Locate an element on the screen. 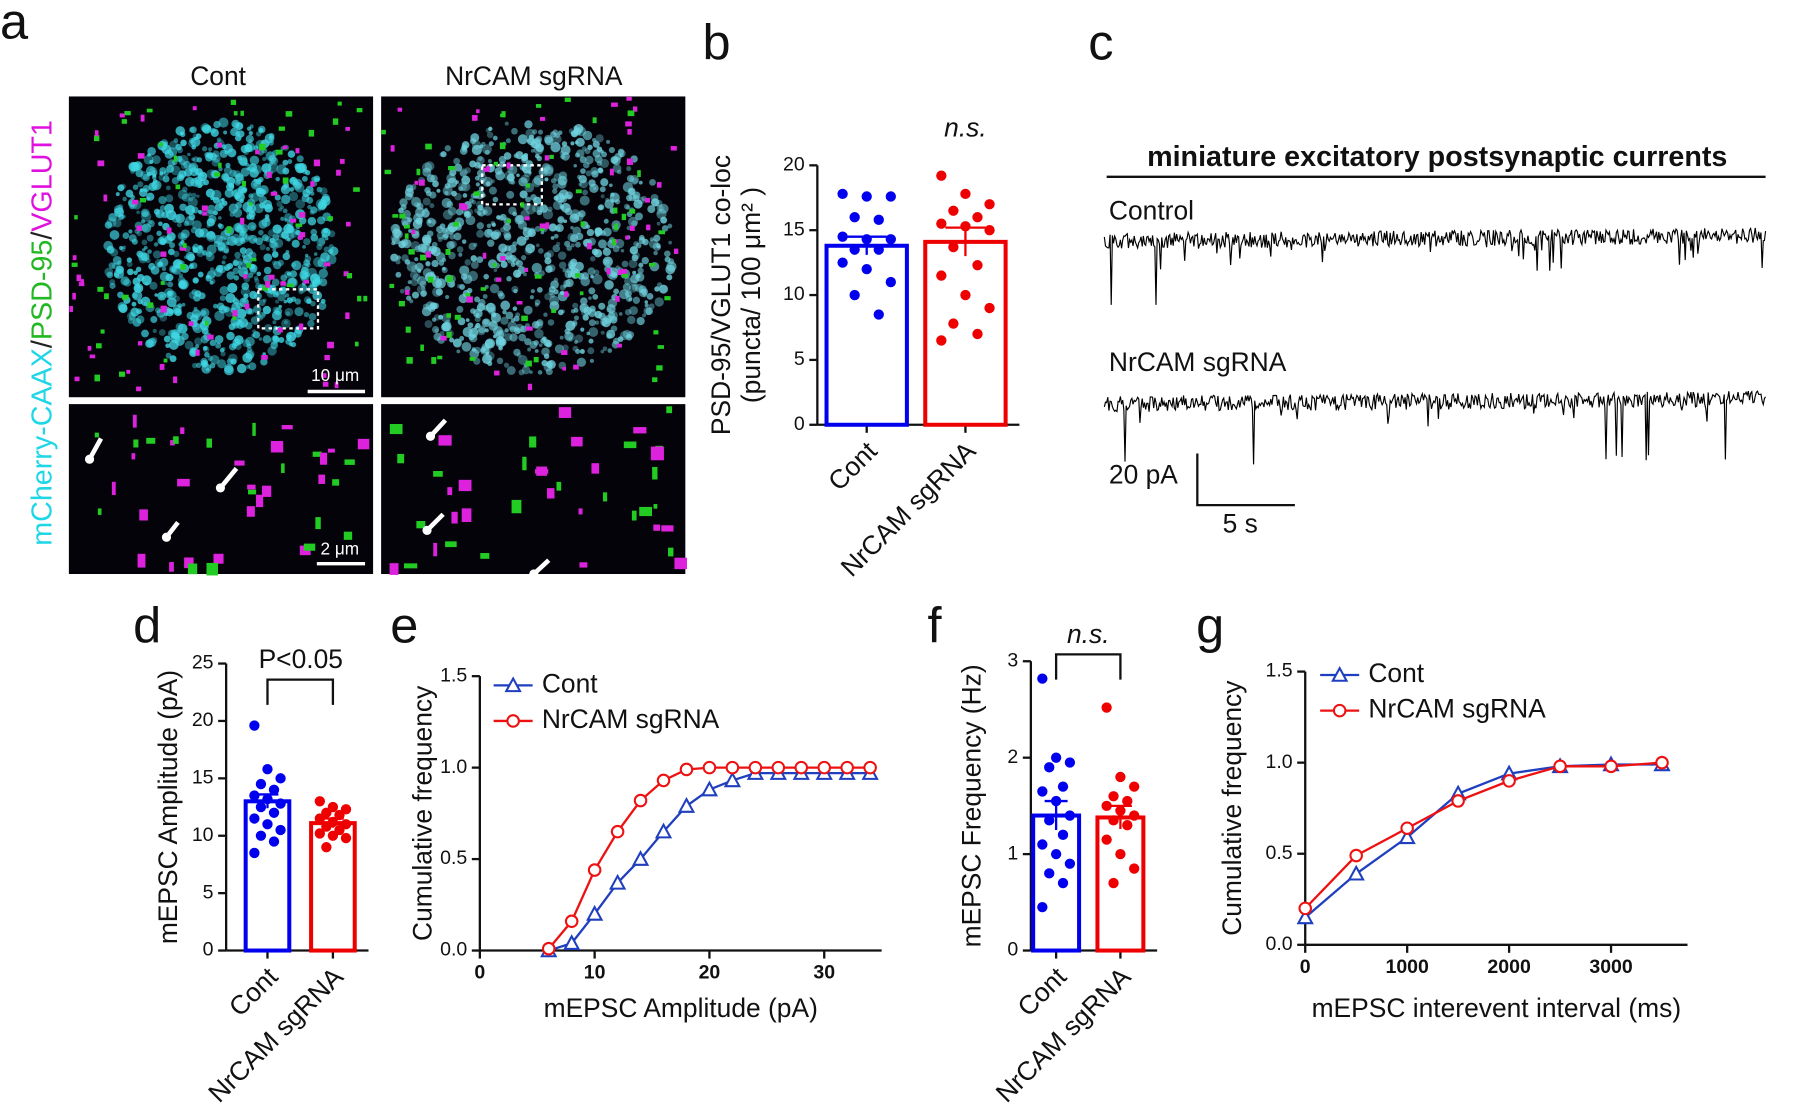 This screenshot has height=1106, width=1800. stain-part: PSD-95 is located at coordinates (42, 290).